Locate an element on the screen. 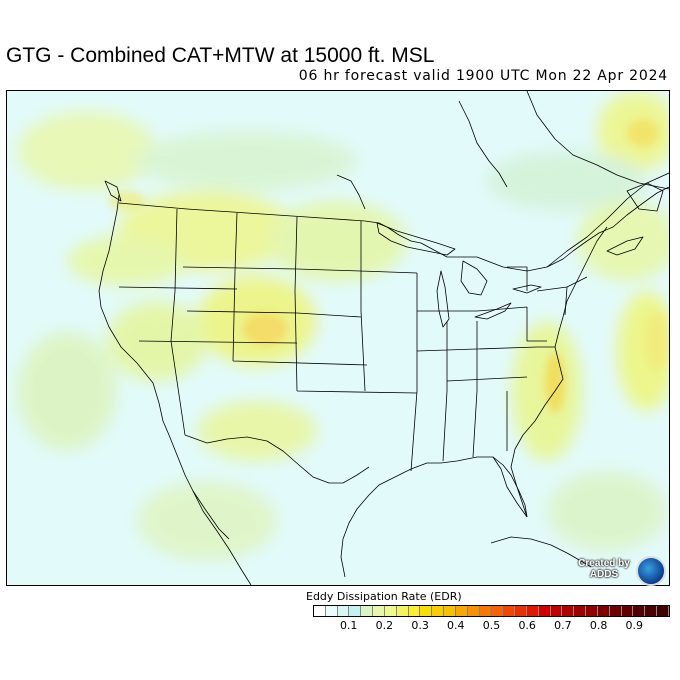  lake-huron is located at coordinates (474, 278).